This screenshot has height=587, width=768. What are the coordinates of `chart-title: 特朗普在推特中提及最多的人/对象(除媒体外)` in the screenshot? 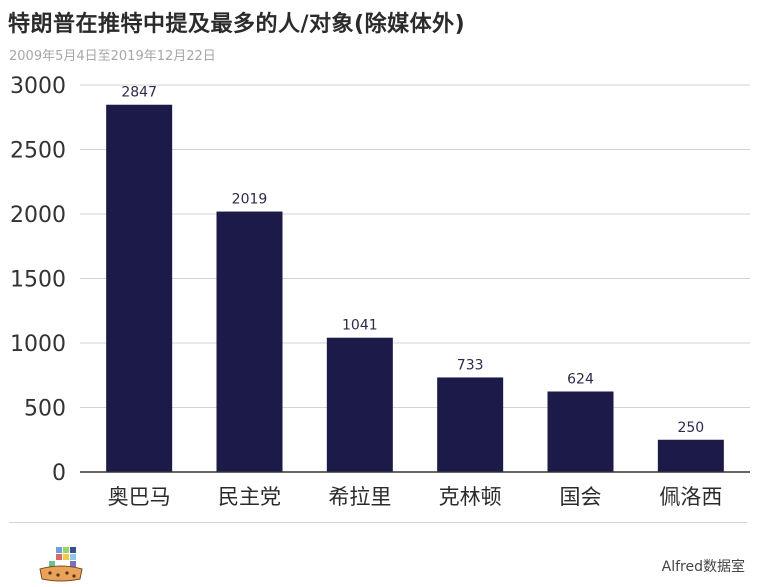 It's located at (237, 24).